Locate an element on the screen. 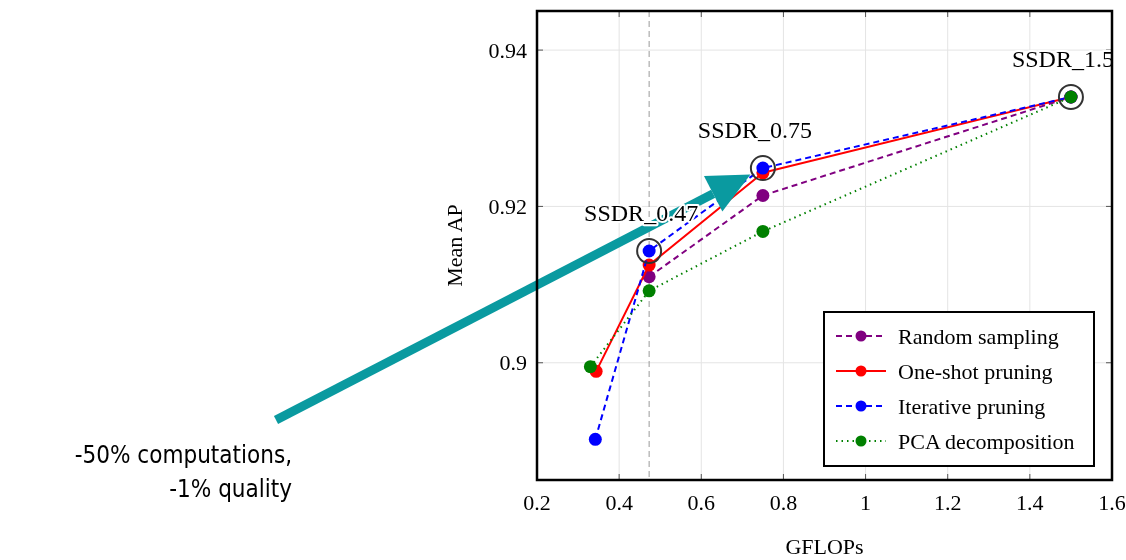  x-tick-label: 1.6 is located at coordinates (1112, 502).